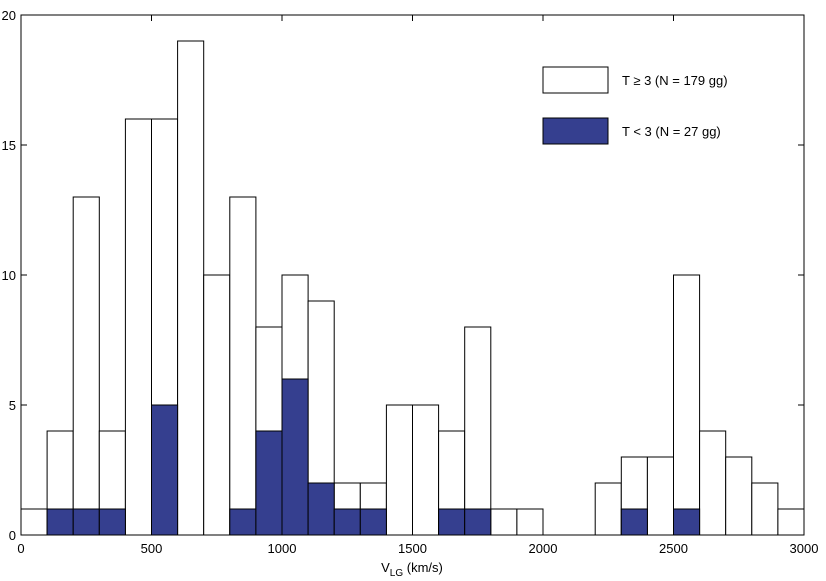 The width and height of the screenshot is (826, 581). Describe the element at coordinates (635, 105) in the screenshot. I see `legend: T ≥ 3 (N = 179 gg) T < 3 (N = 27 gg)` at that location.